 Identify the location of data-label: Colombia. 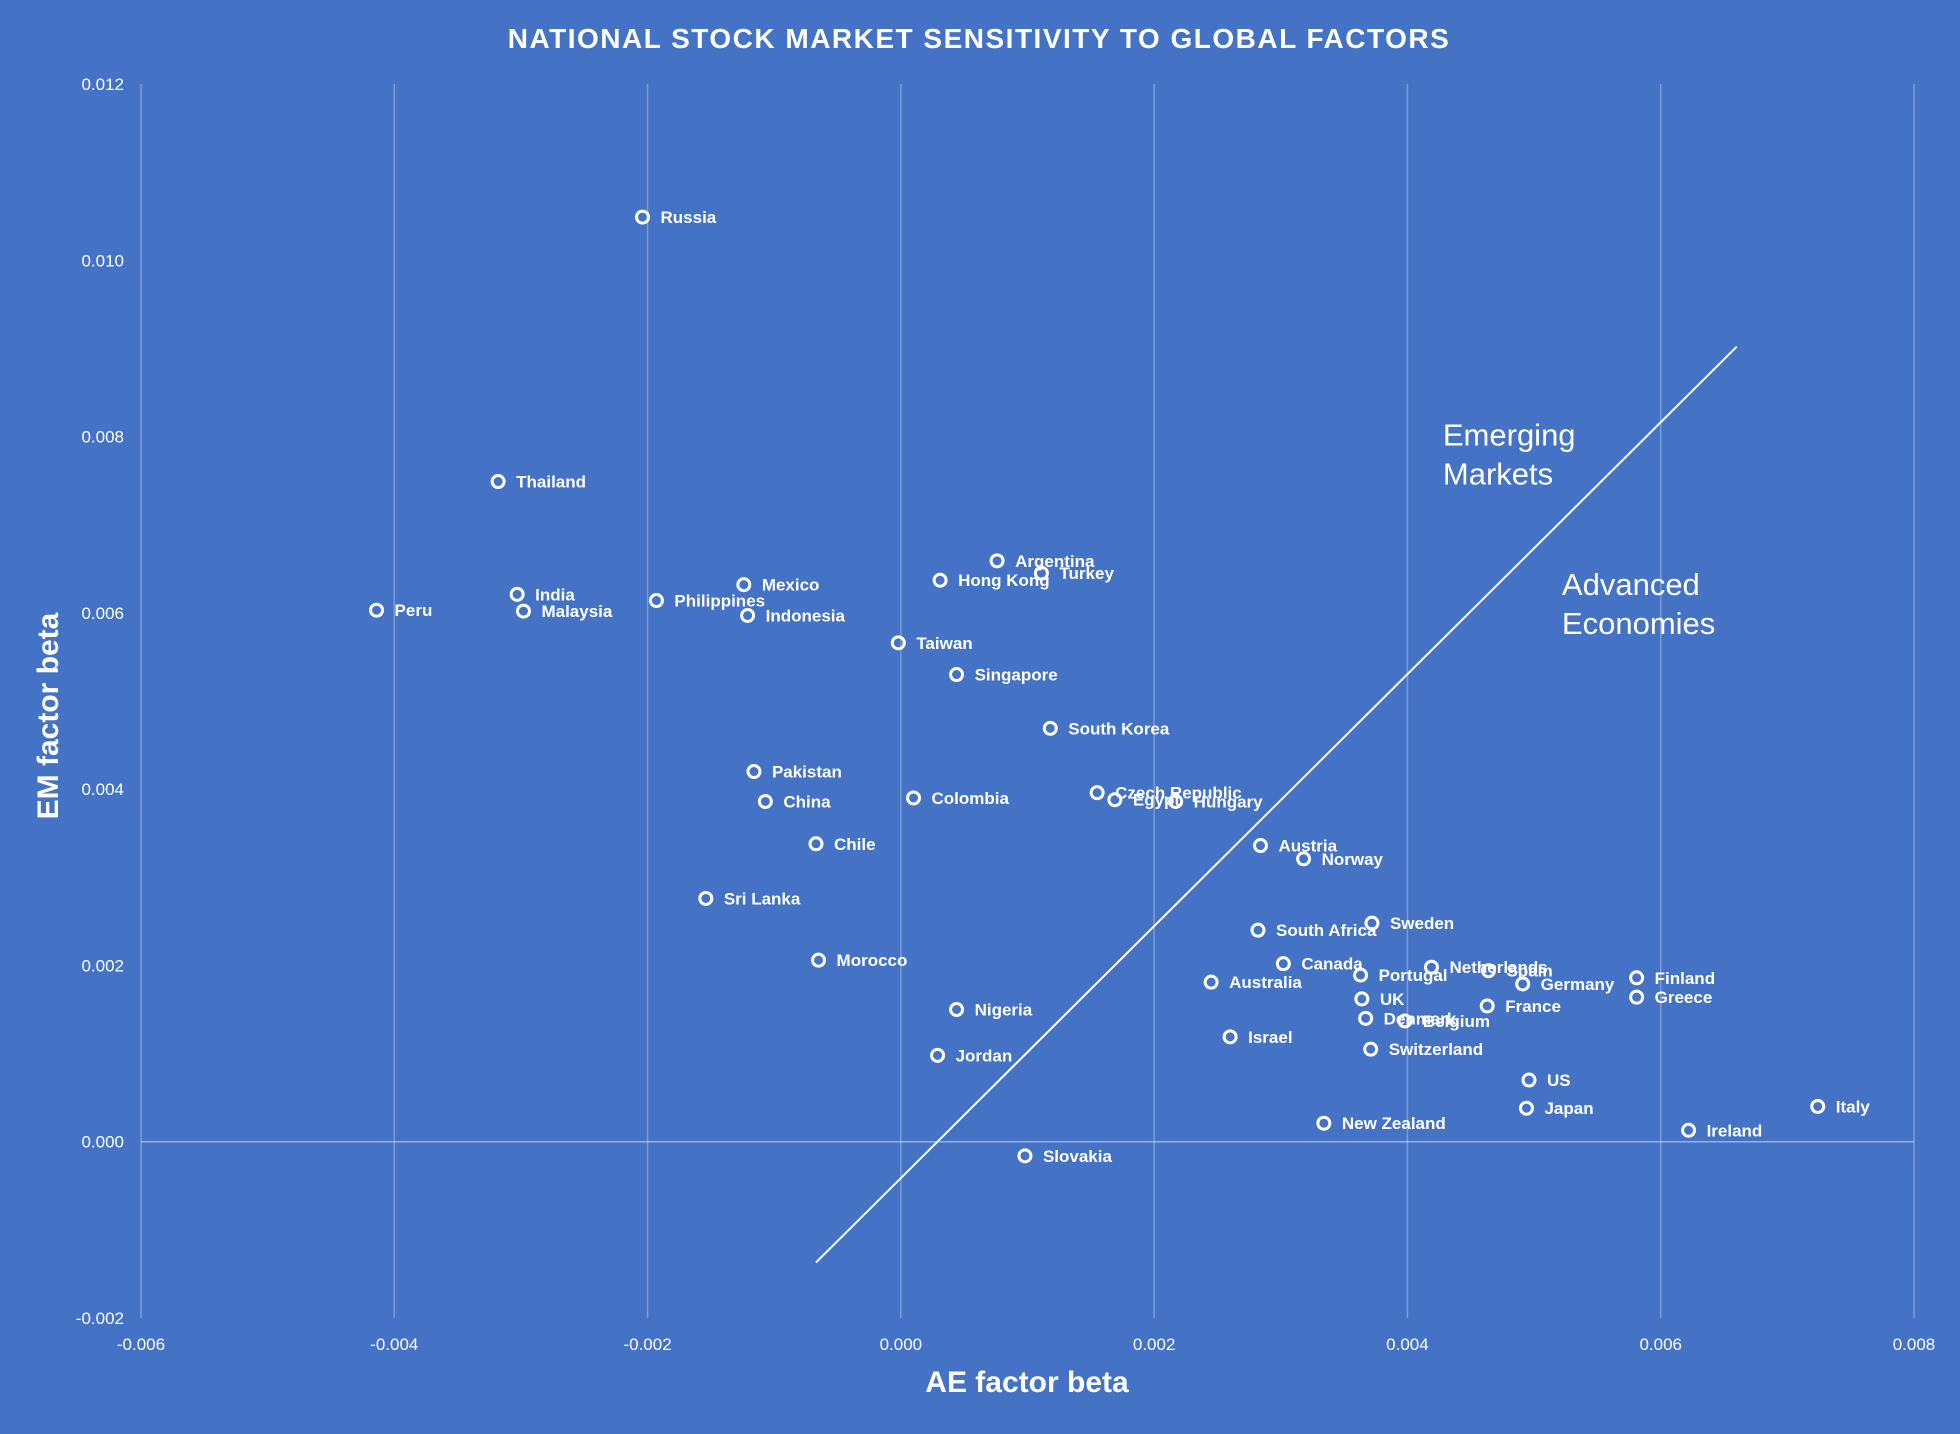
(971, 798).